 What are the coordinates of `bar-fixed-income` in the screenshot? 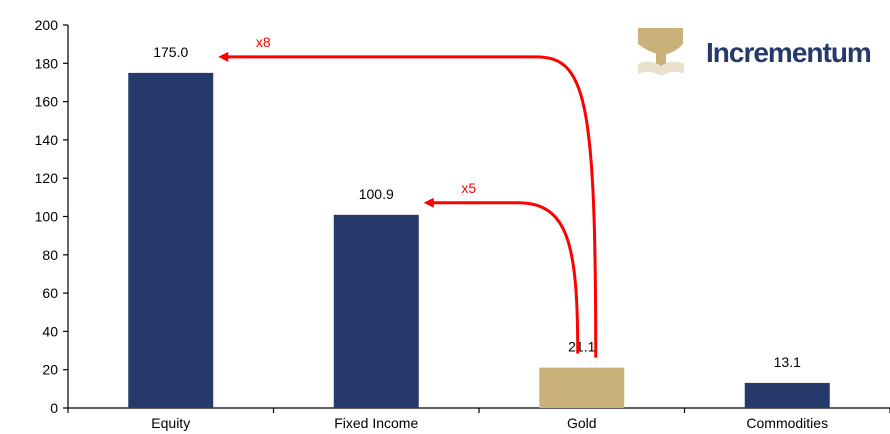 It's located at (376, 311).